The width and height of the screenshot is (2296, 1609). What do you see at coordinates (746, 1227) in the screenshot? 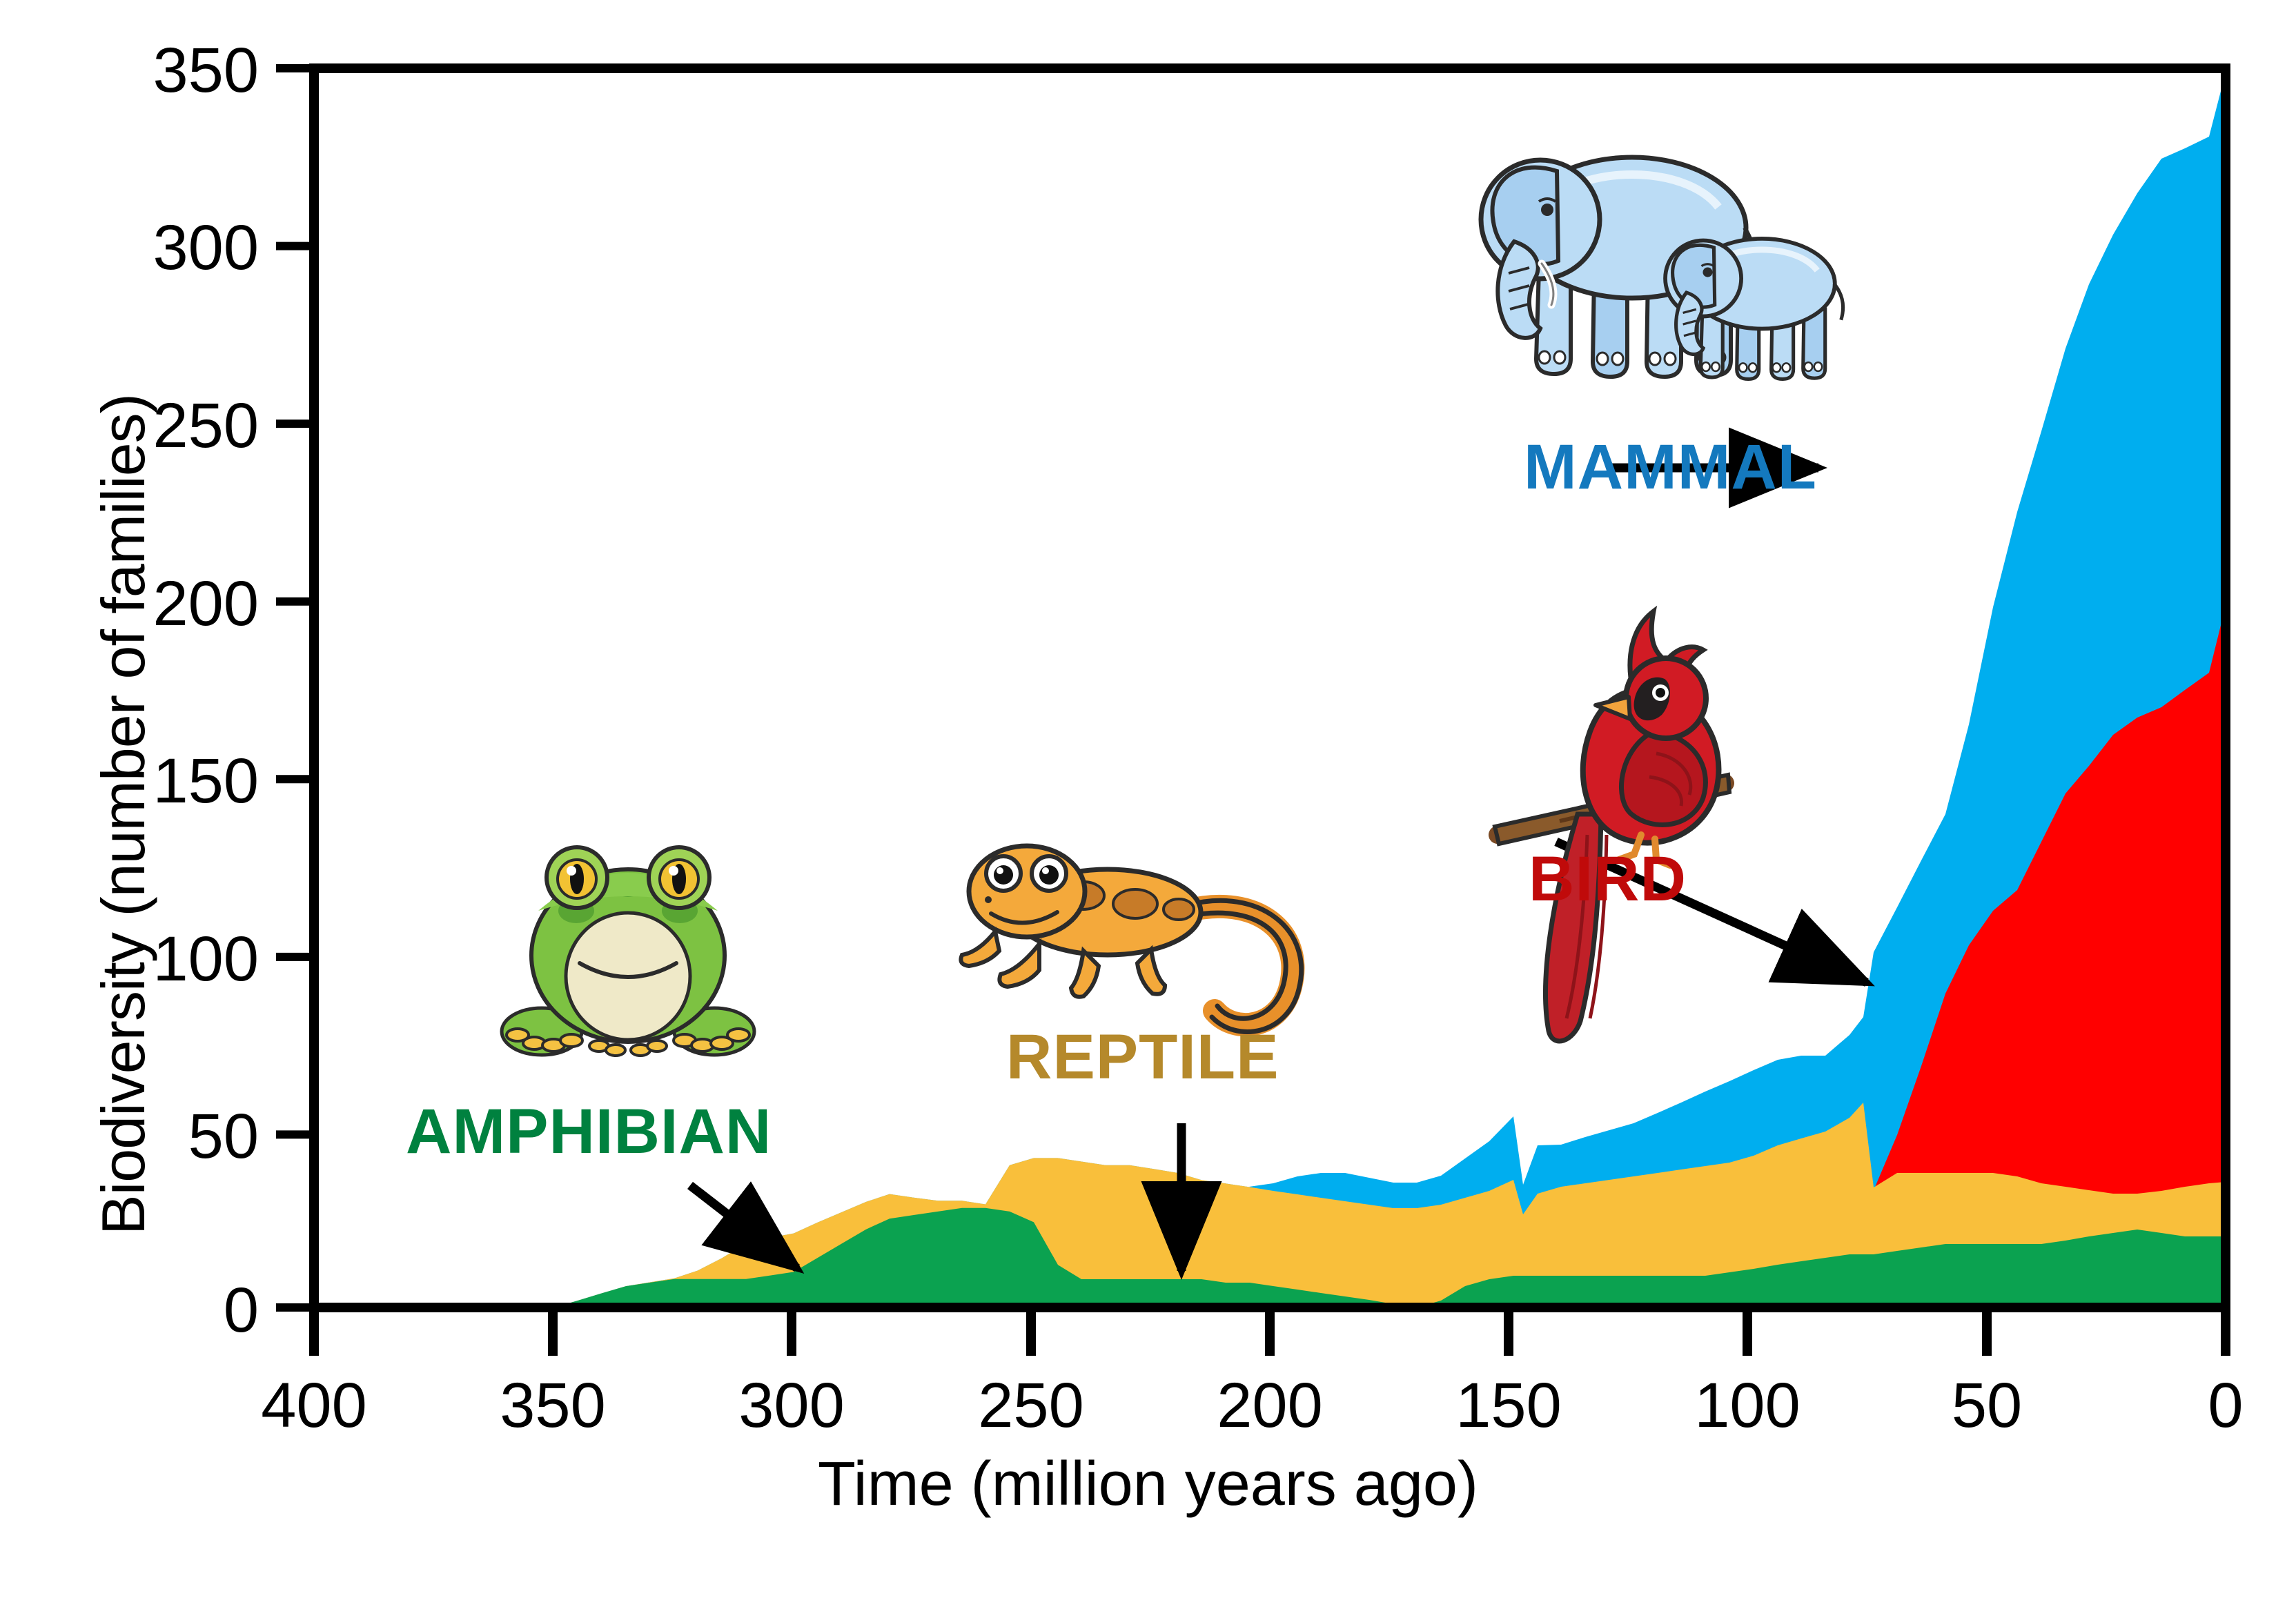
I see `amphibian-arrow` at bounding box center [746, 1227].